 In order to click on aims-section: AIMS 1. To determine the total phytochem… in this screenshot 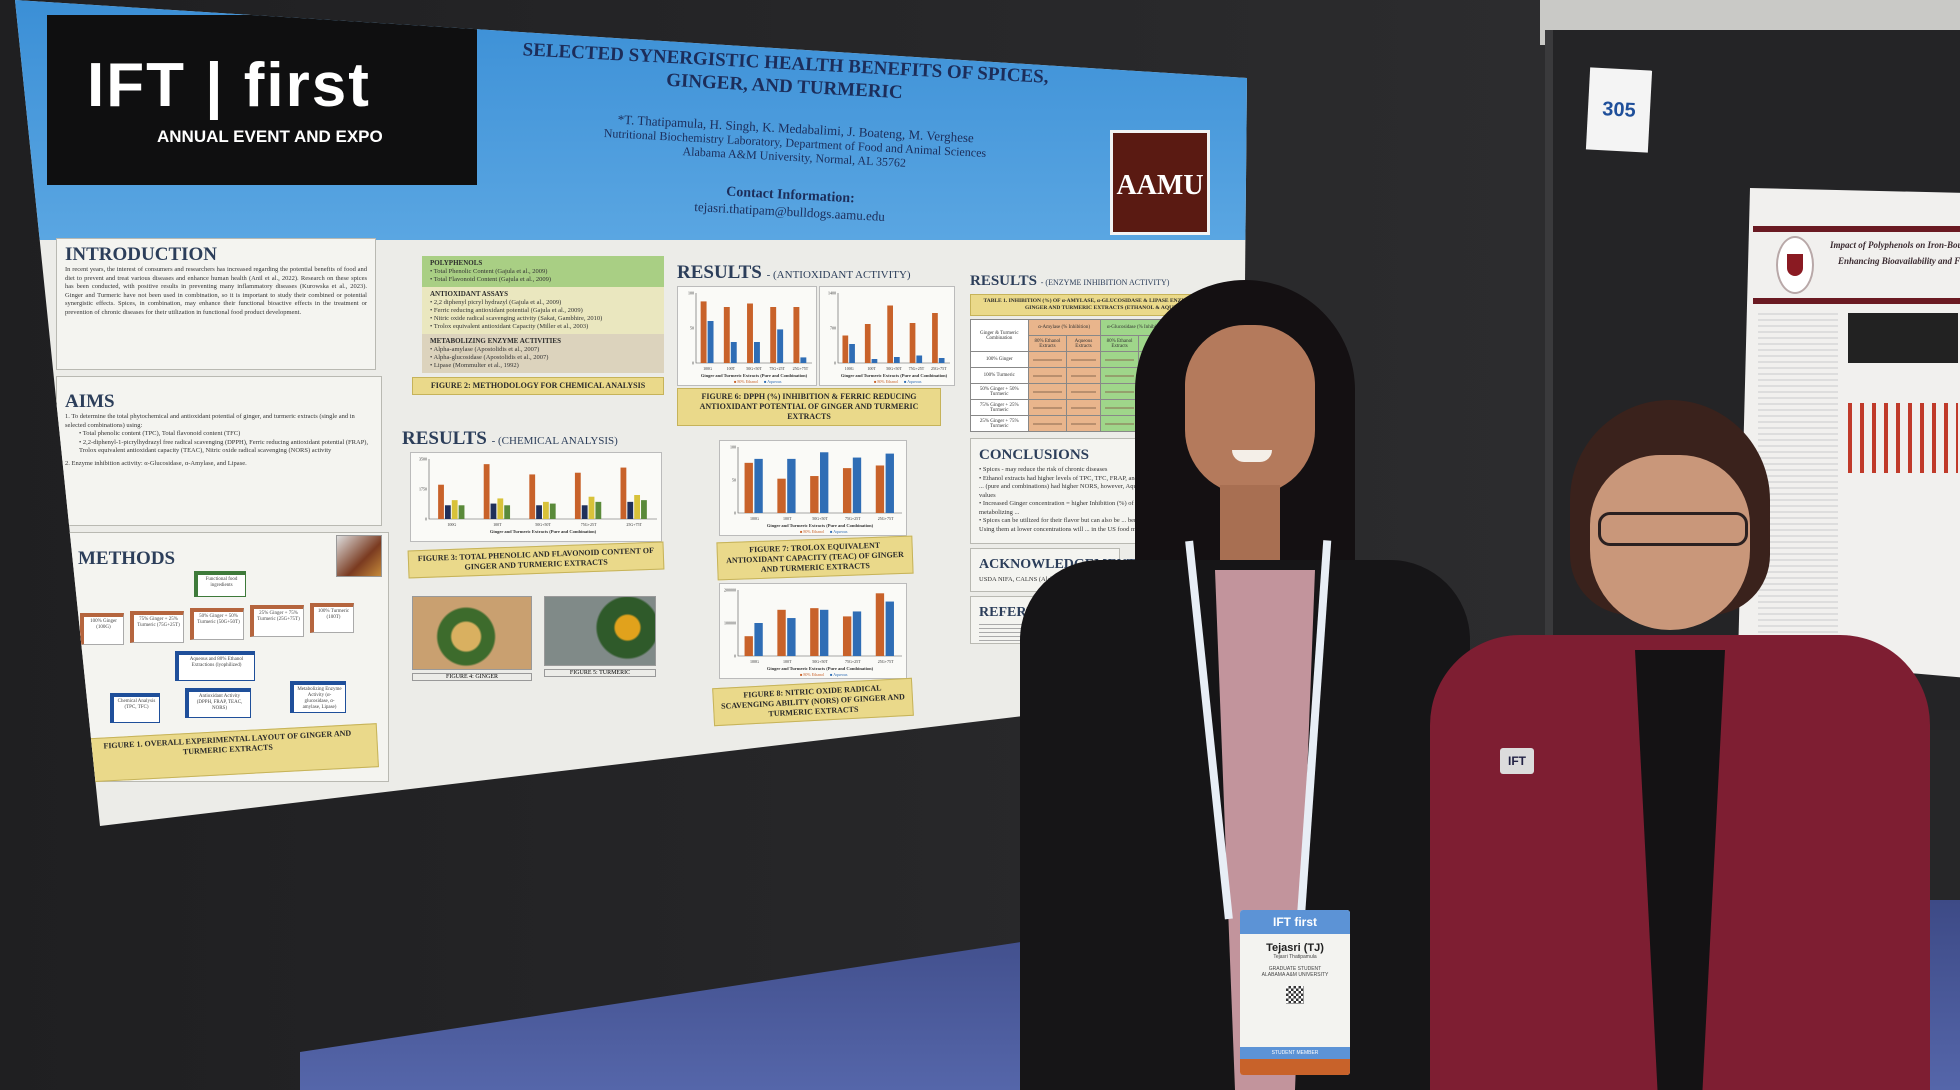, I will do `click(219, 451)`.